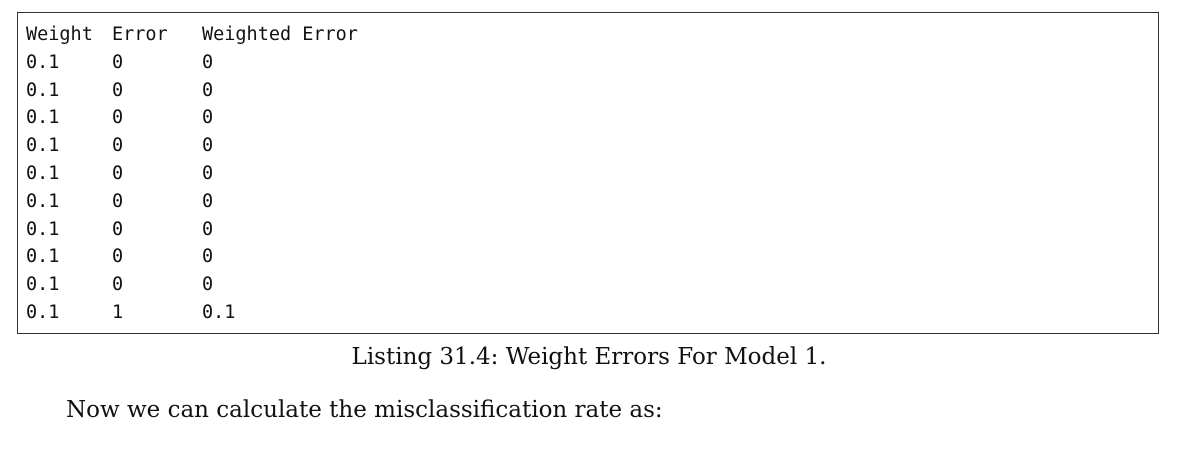 This screenshot has width=1198, height=450. I want to click on header-weight: Weight, so click(59, 34).